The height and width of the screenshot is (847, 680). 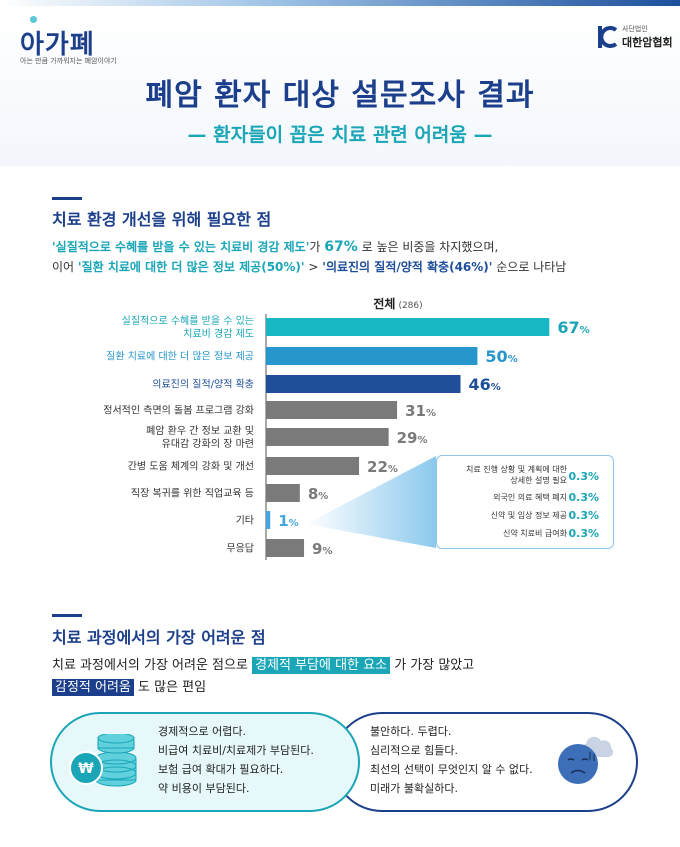 I want to click on top-gradient-band, so click(x=340, y=3).